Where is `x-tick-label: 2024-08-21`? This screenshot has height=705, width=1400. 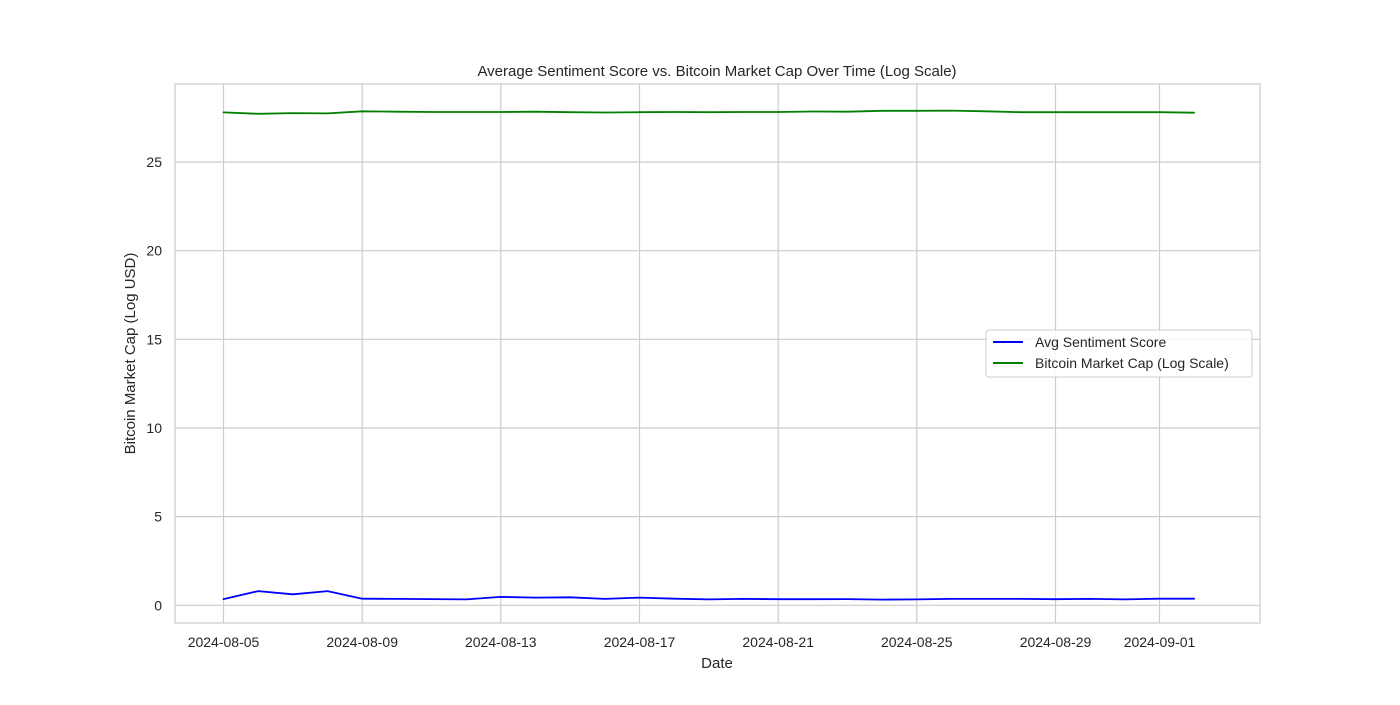 x-tick-label: 2024-08-21 is located at coordinates (778, 642).